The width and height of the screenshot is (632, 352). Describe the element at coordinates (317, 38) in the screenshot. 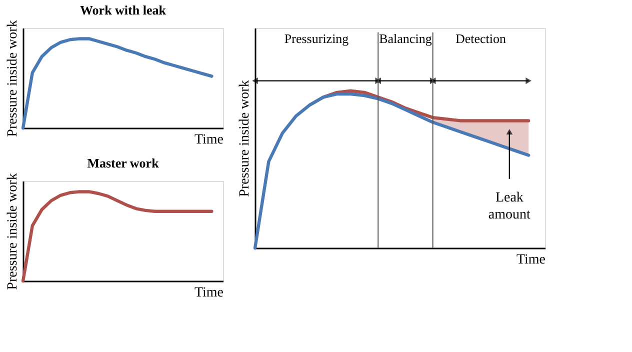

I see `text: Pressurizing` at that location.